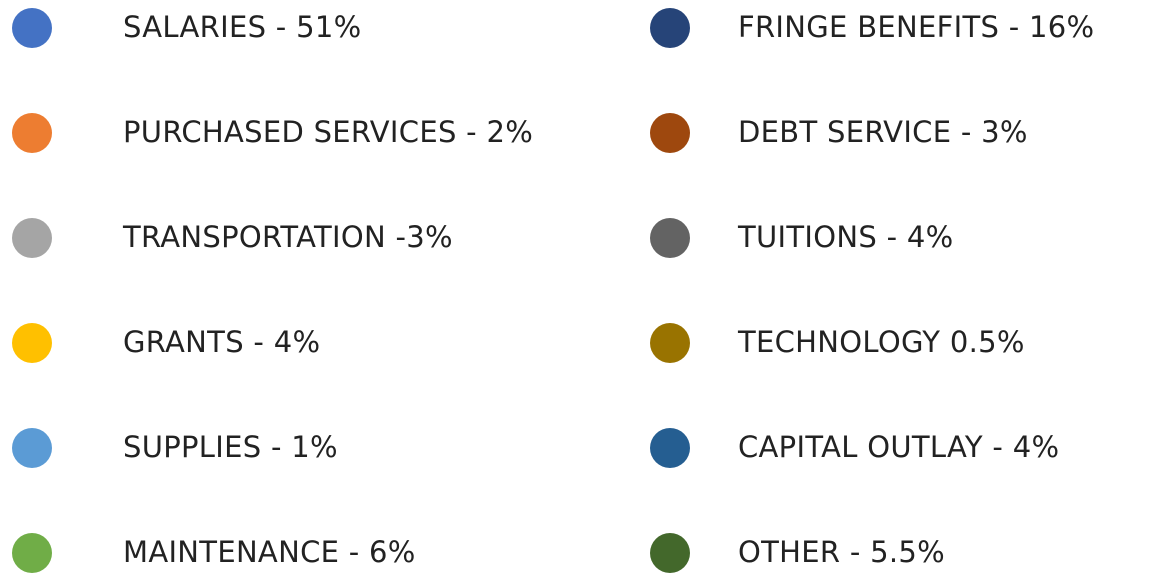  Describe the element at coordinates (242, 27) in the screenshot. I see `legend-label: SALARIES - 51%` at that location.